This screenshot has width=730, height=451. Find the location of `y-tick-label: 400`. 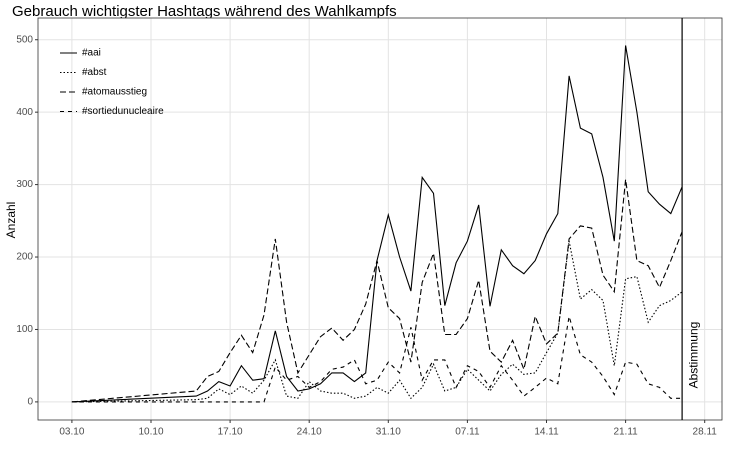

y-tick-label: 400 is located at coordinates (24, 112).